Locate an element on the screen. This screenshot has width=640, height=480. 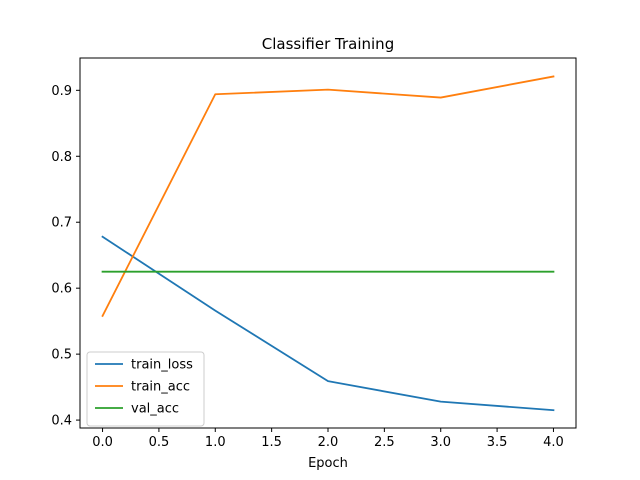
y-tick-label: 0.8 is located at coordinates (61, 157).